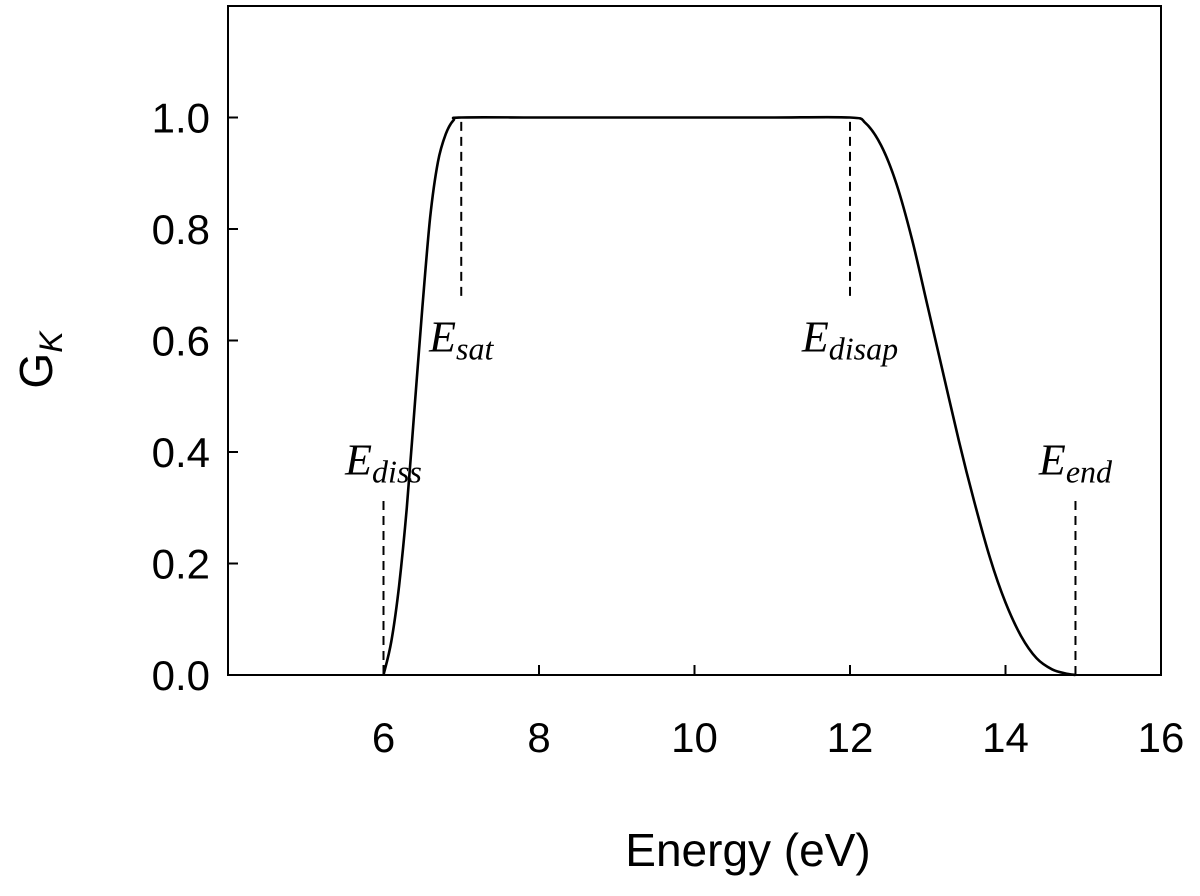 Image resolution: width=1200 pixels, height=896 pixels. I want to click on x-axis-title: Energy (eV), so click(747, 850).